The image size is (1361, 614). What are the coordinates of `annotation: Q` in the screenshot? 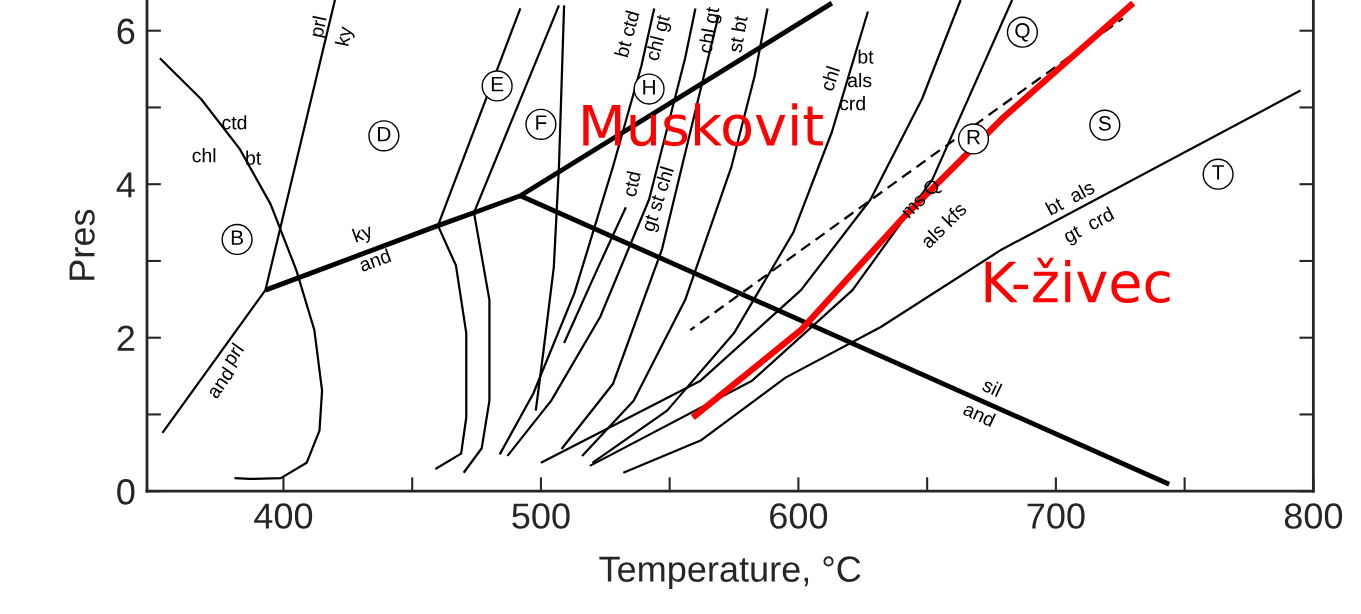 It's located at (1022, 32).